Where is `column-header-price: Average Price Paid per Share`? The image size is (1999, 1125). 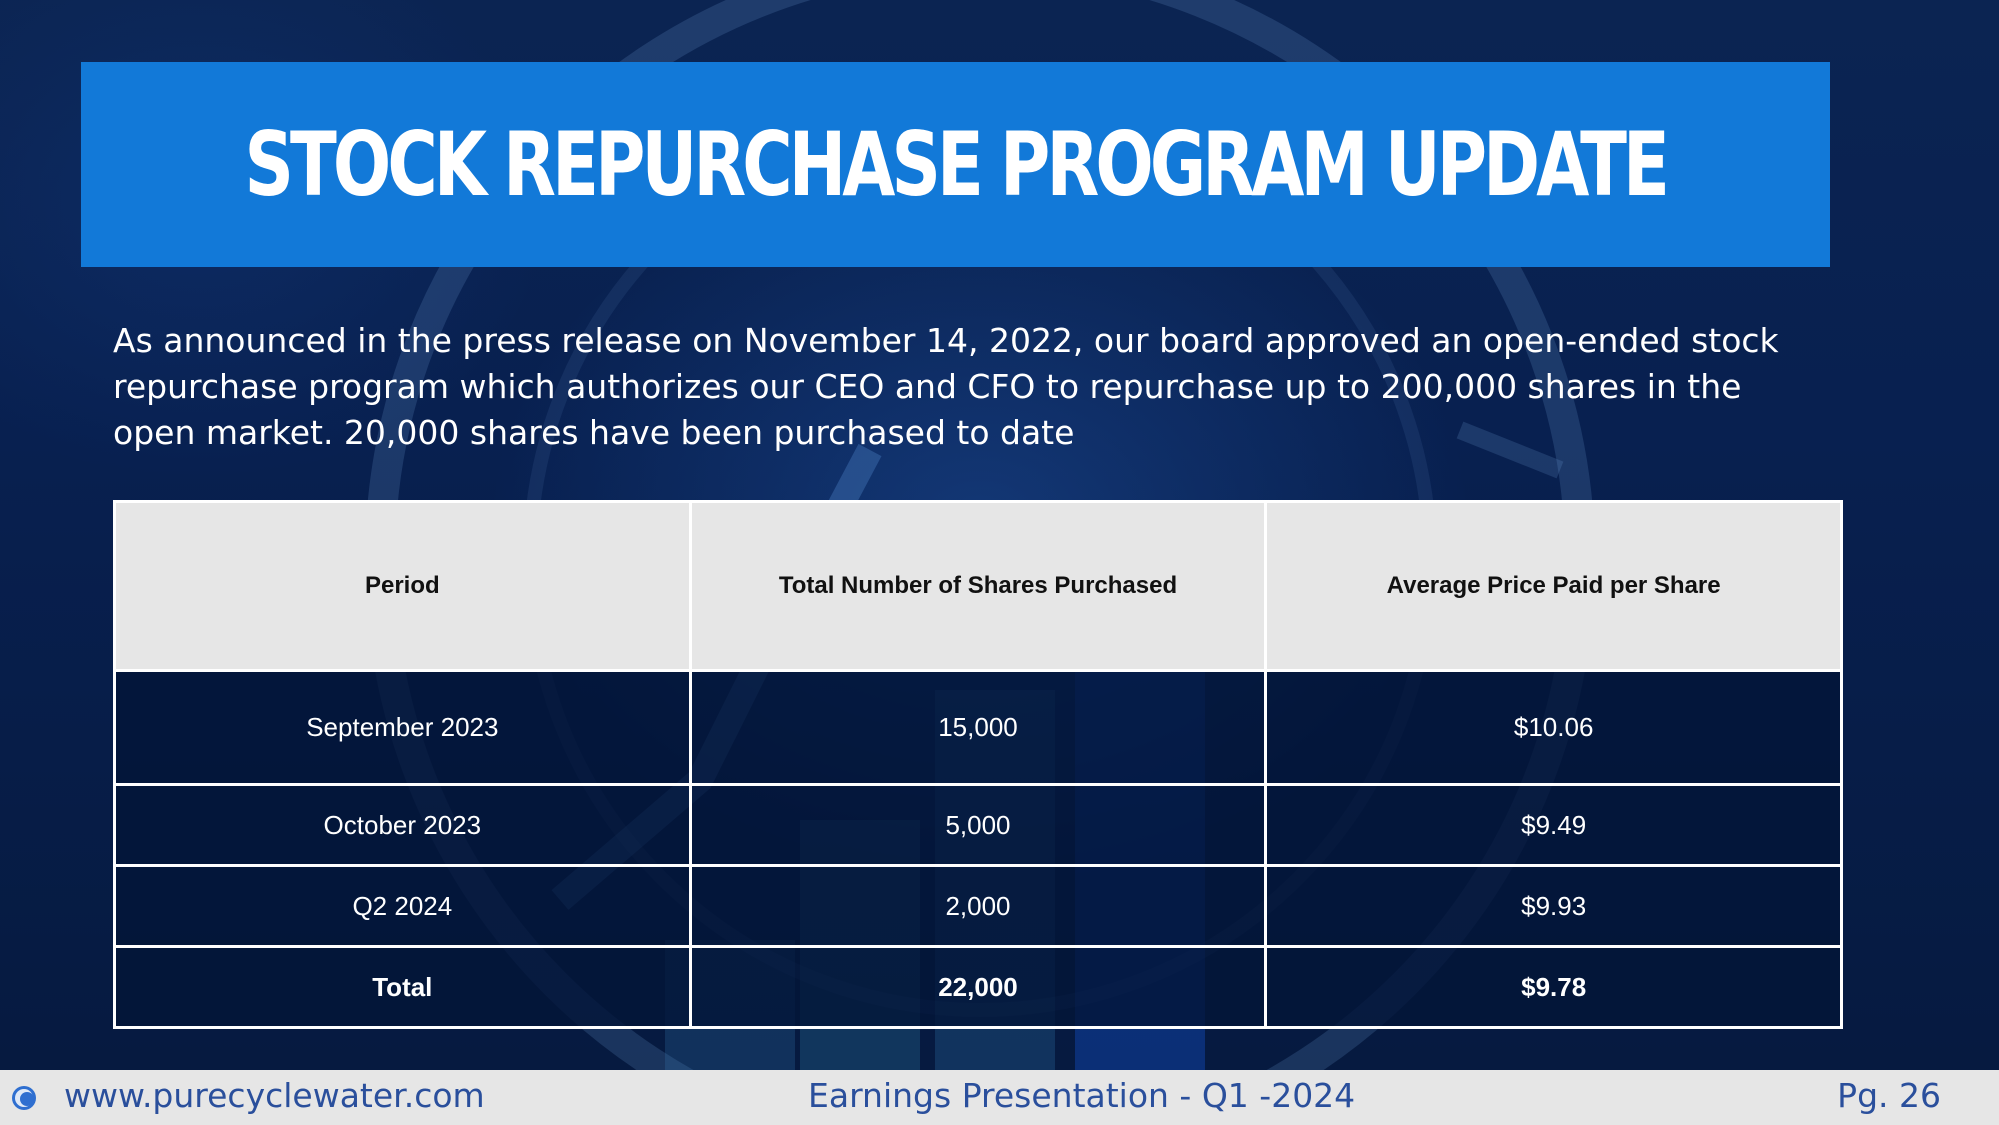
column-header-price: Average Price Paid per Share is located at coordinates (1553, 586).